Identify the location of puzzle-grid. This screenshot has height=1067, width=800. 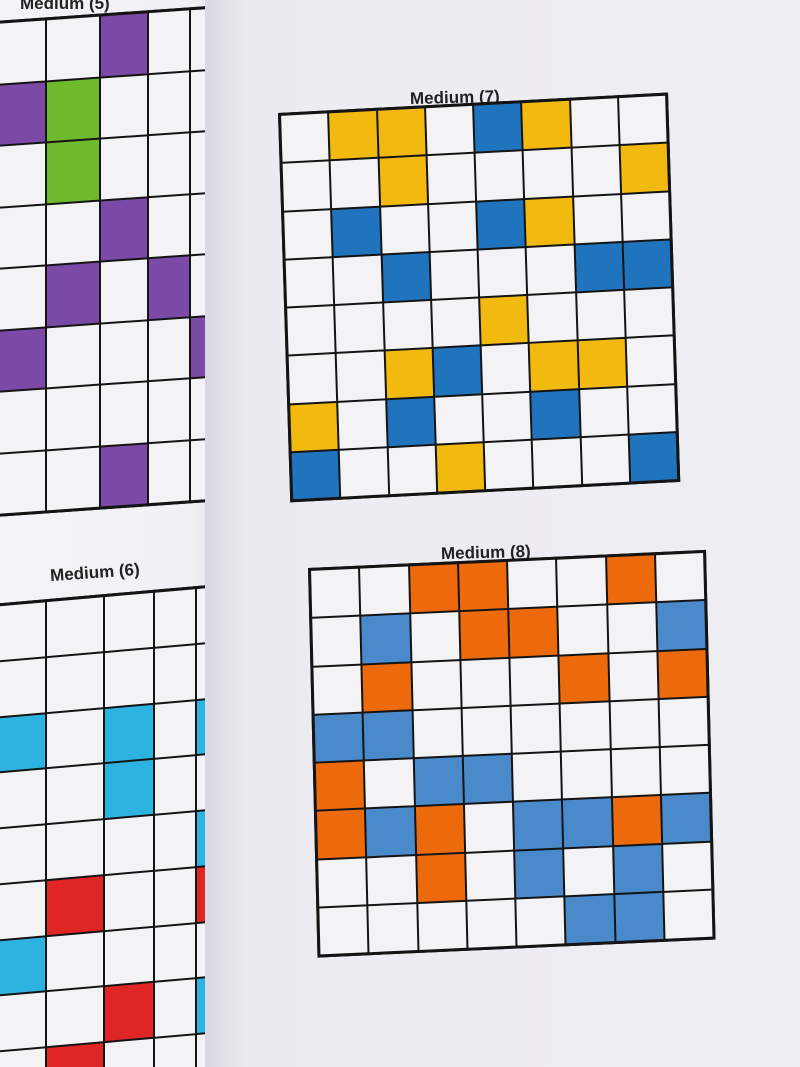
(117, 825).